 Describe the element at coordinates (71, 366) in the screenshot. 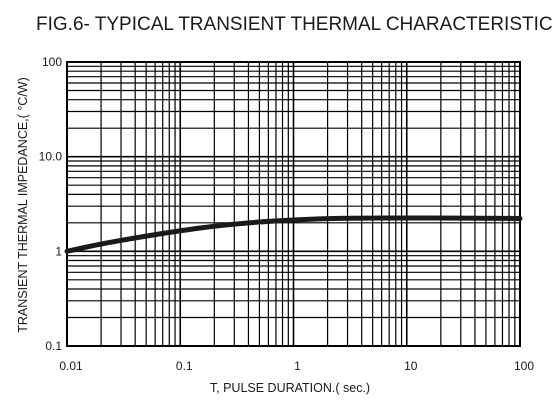

I see `x-tick-label: 0.01` at that location.